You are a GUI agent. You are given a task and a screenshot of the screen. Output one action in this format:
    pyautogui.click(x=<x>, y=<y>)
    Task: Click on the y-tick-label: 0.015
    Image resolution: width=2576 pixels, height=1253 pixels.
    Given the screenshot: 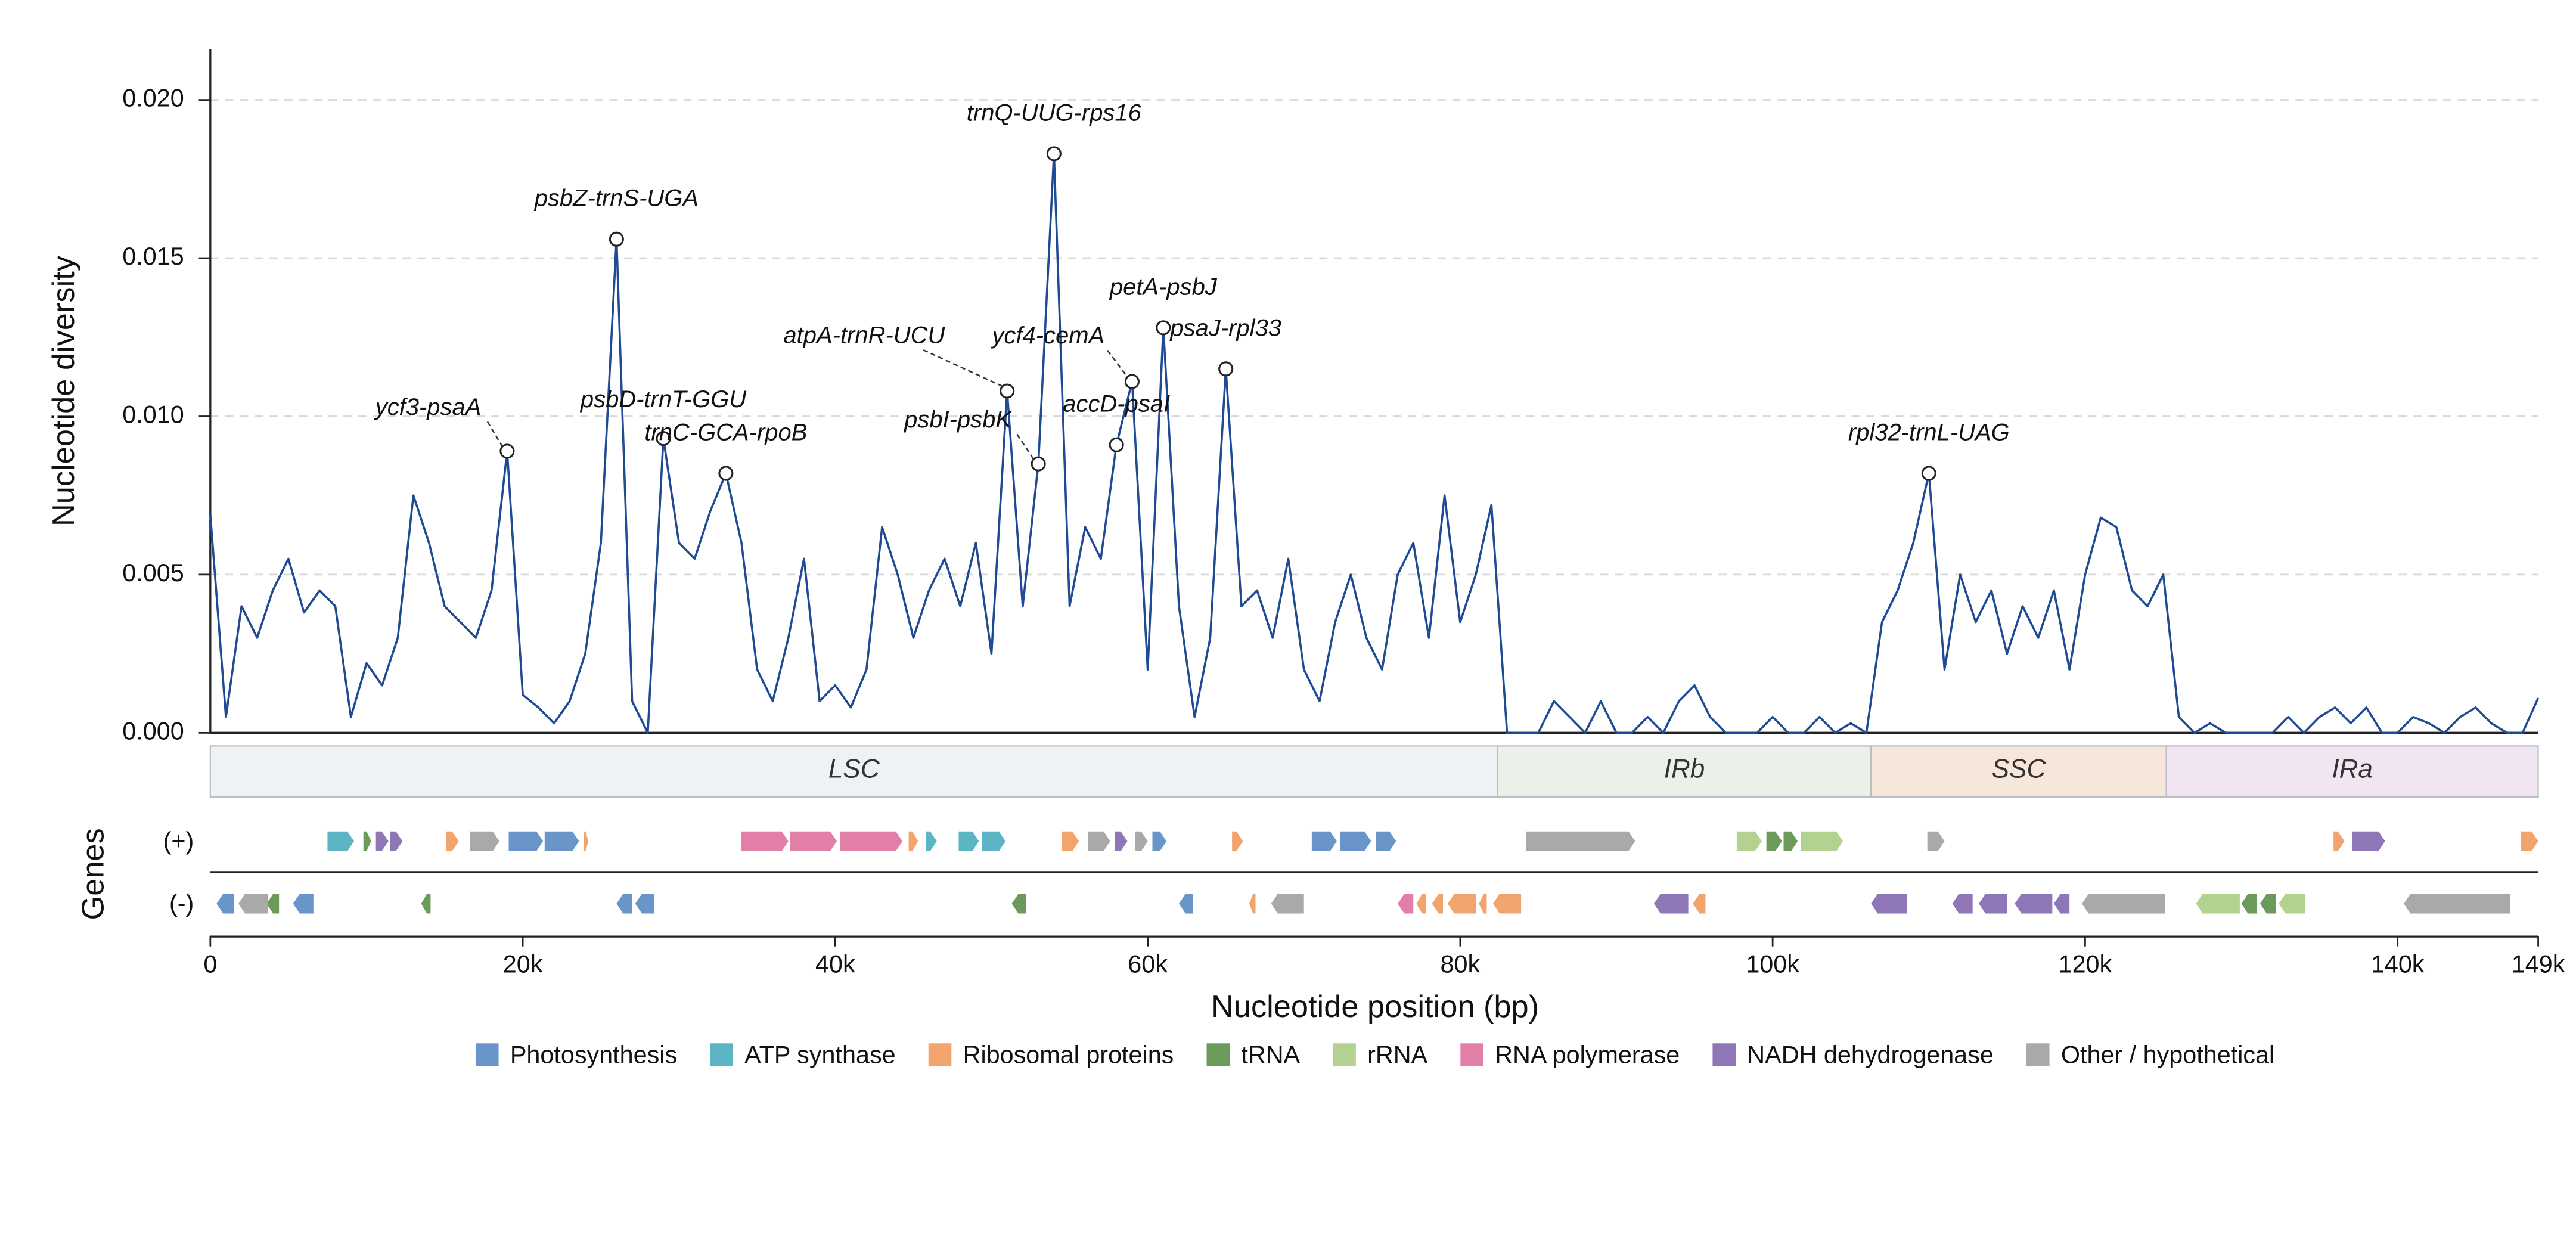 What is the action you would take?
    pyautogui.click(x=153, y=256)
    